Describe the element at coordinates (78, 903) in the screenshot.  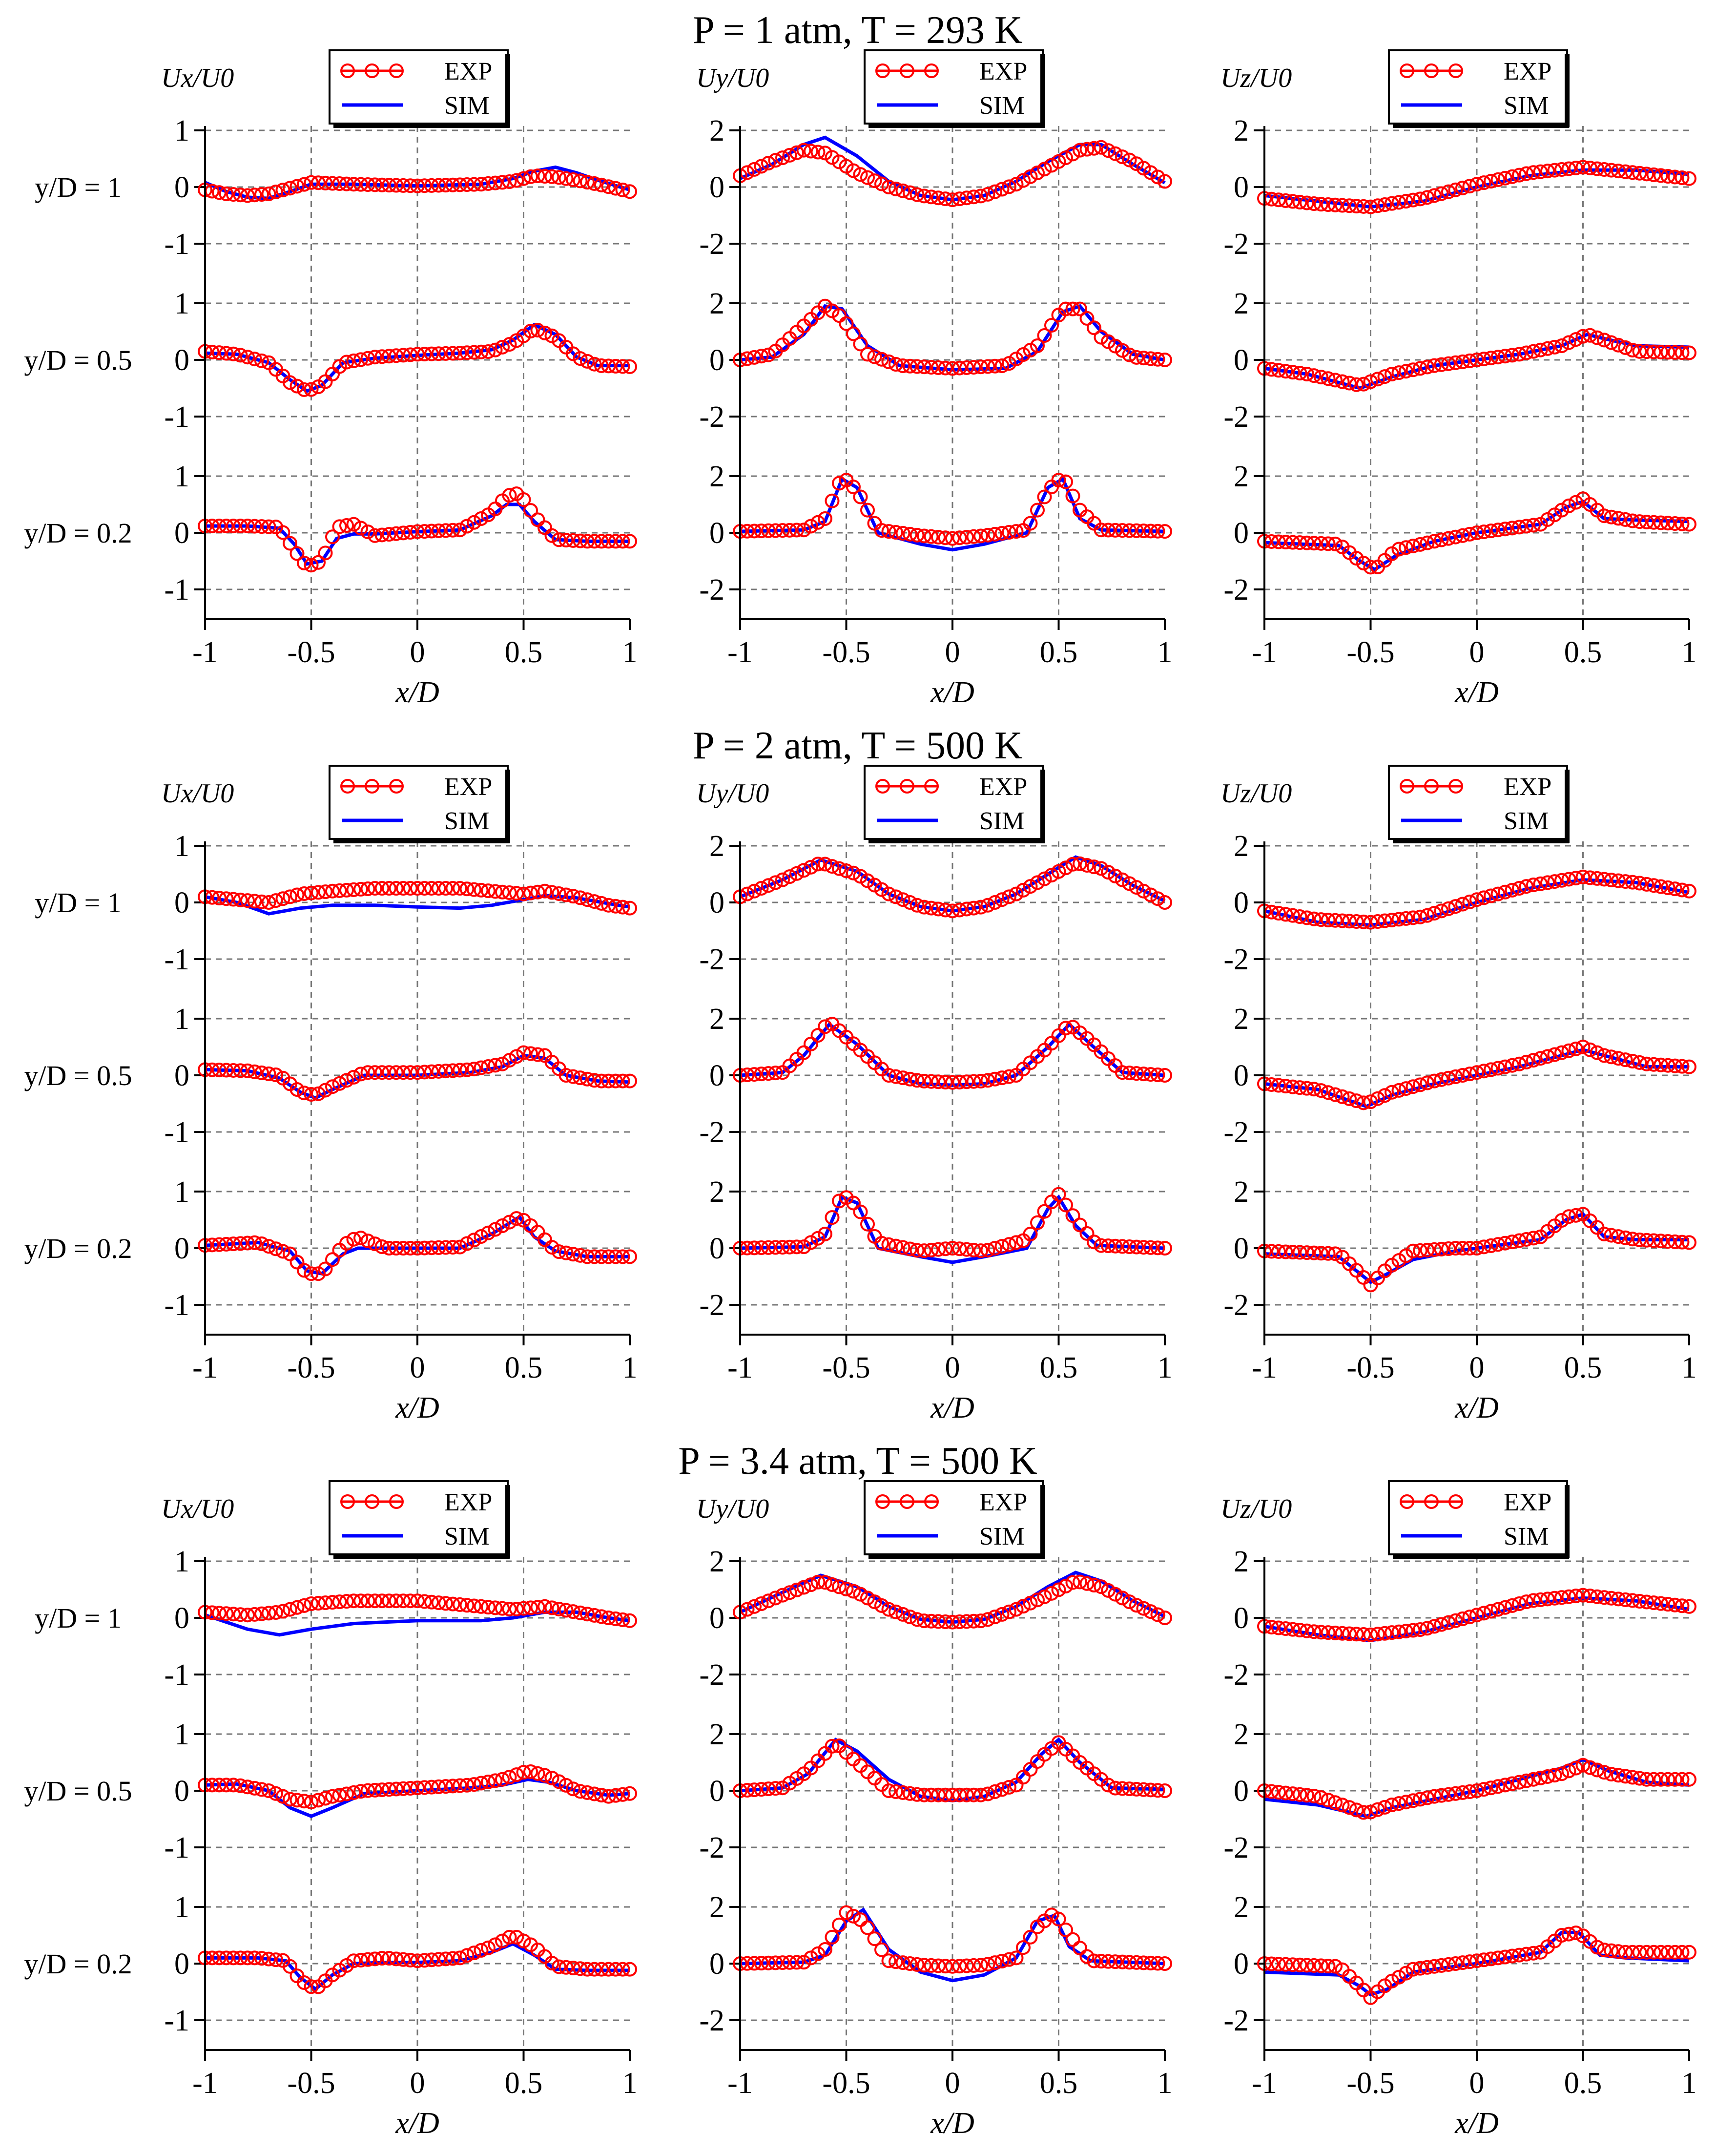
I see `row-label: y/D = 1` at that location.